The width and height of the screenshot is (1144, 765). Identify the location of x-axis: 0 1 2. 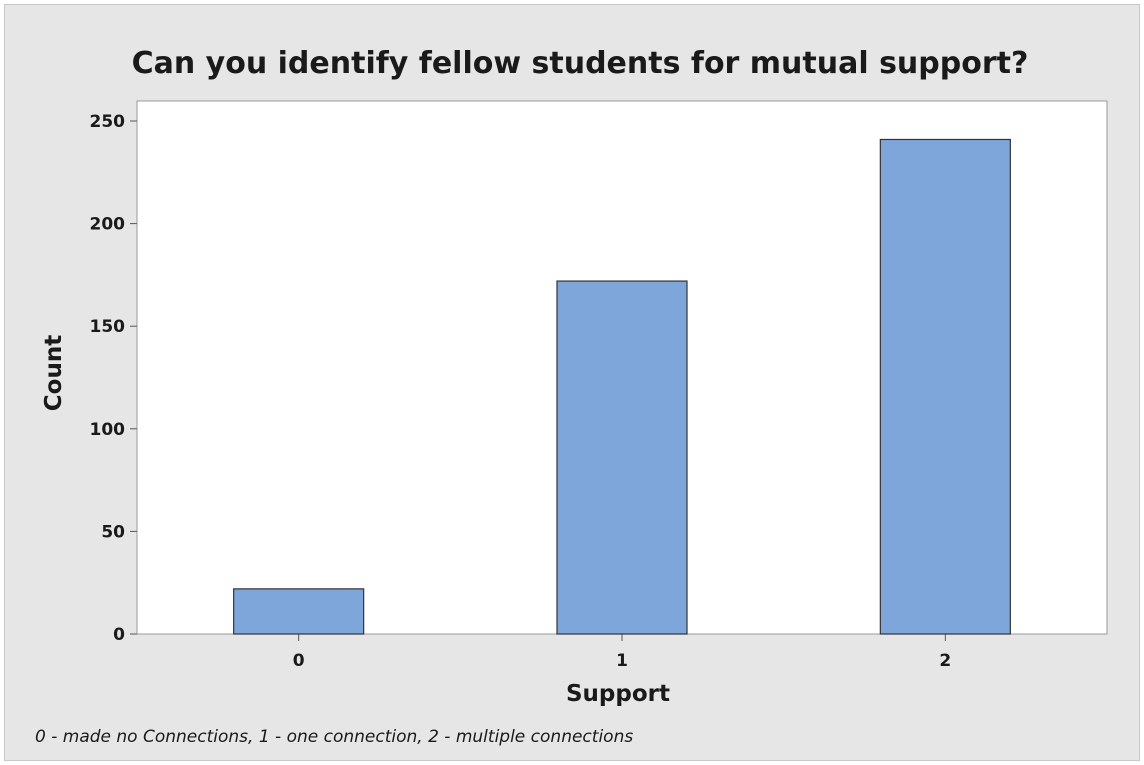
(622, 652).